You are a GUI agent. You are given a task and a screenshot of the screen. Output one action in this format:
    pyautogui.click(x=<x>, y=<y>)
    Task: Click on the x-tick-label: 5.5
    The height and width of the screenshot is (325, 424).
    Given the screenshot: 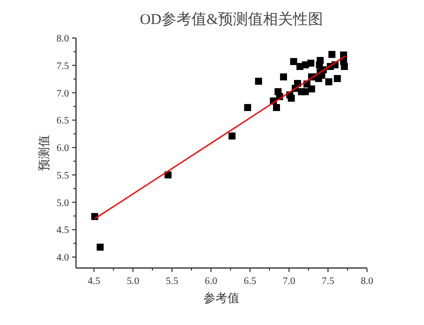 What is the action you would take?
    pyautogui.click(x=172, y=281)
    